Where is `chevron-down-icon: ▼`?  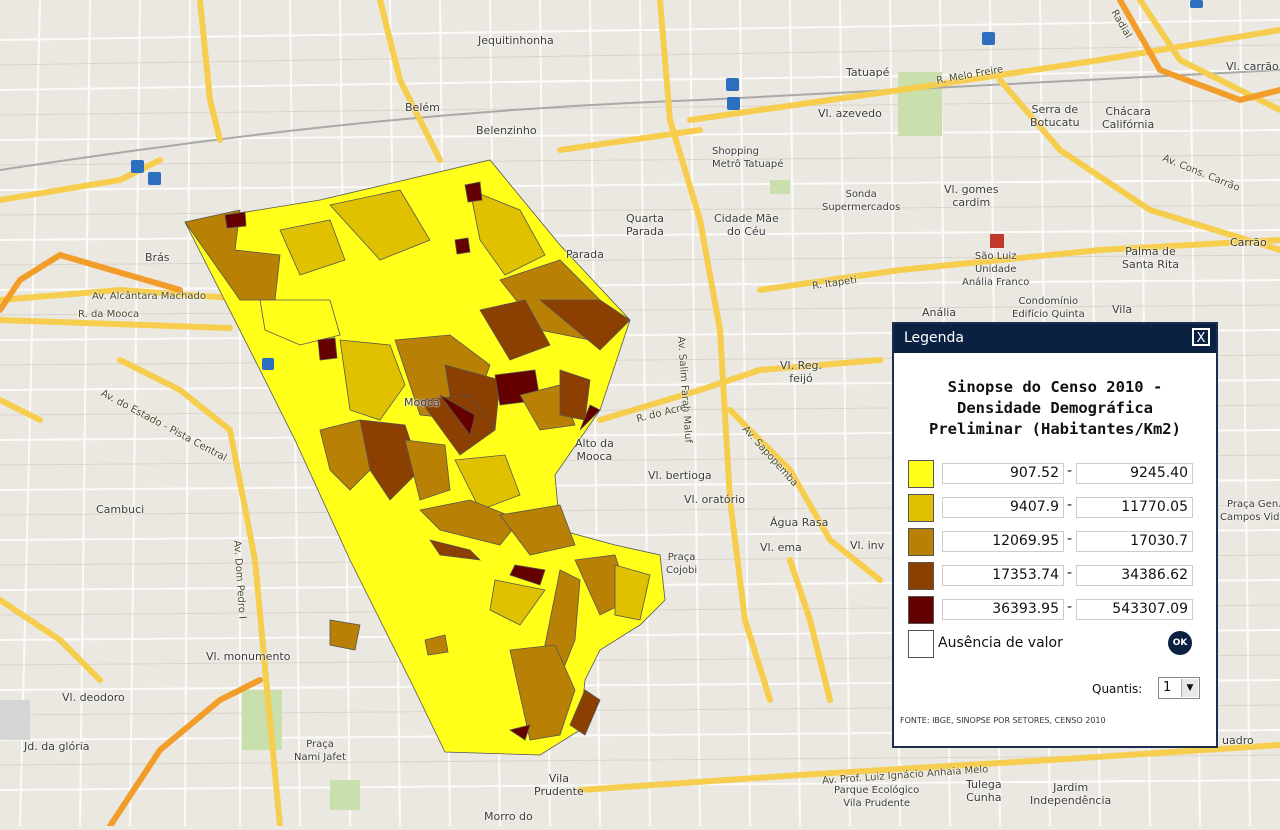 chevron-down-icon: ▼ is located at coordinates (1189, 688).